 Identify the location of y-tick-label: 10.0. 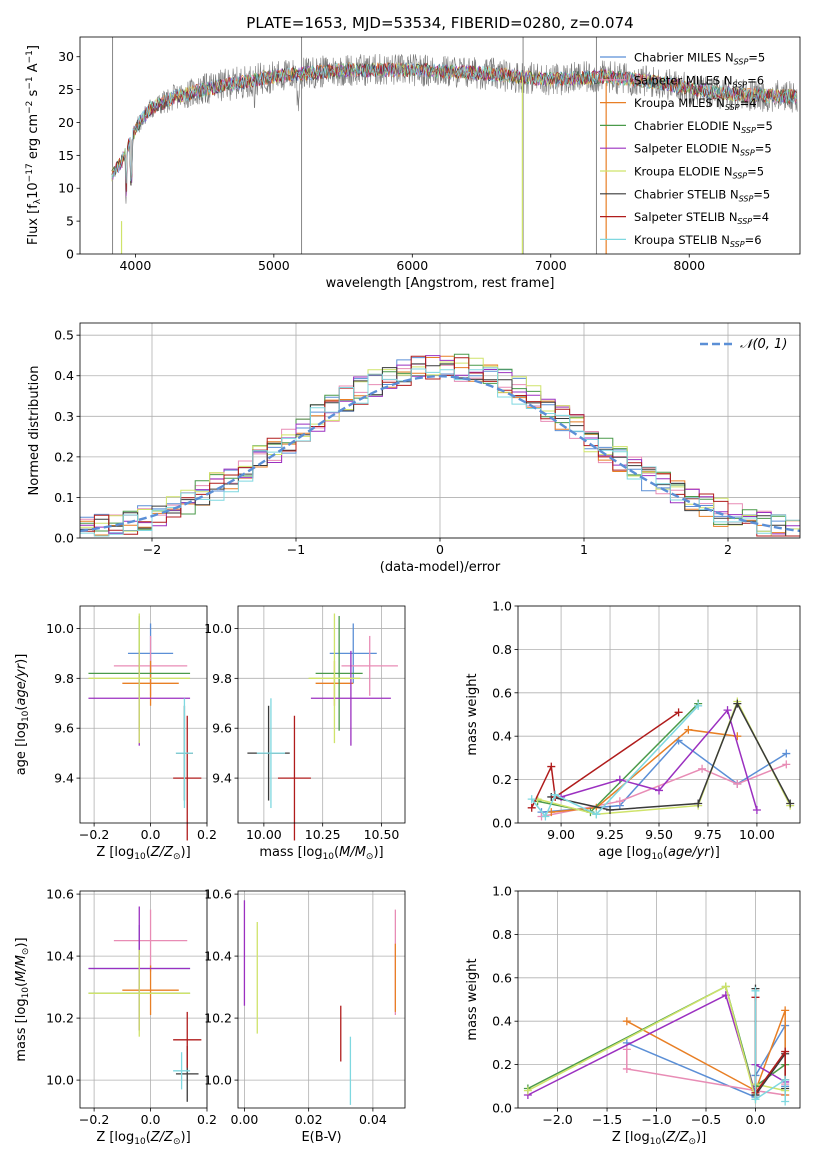
(218, 628).